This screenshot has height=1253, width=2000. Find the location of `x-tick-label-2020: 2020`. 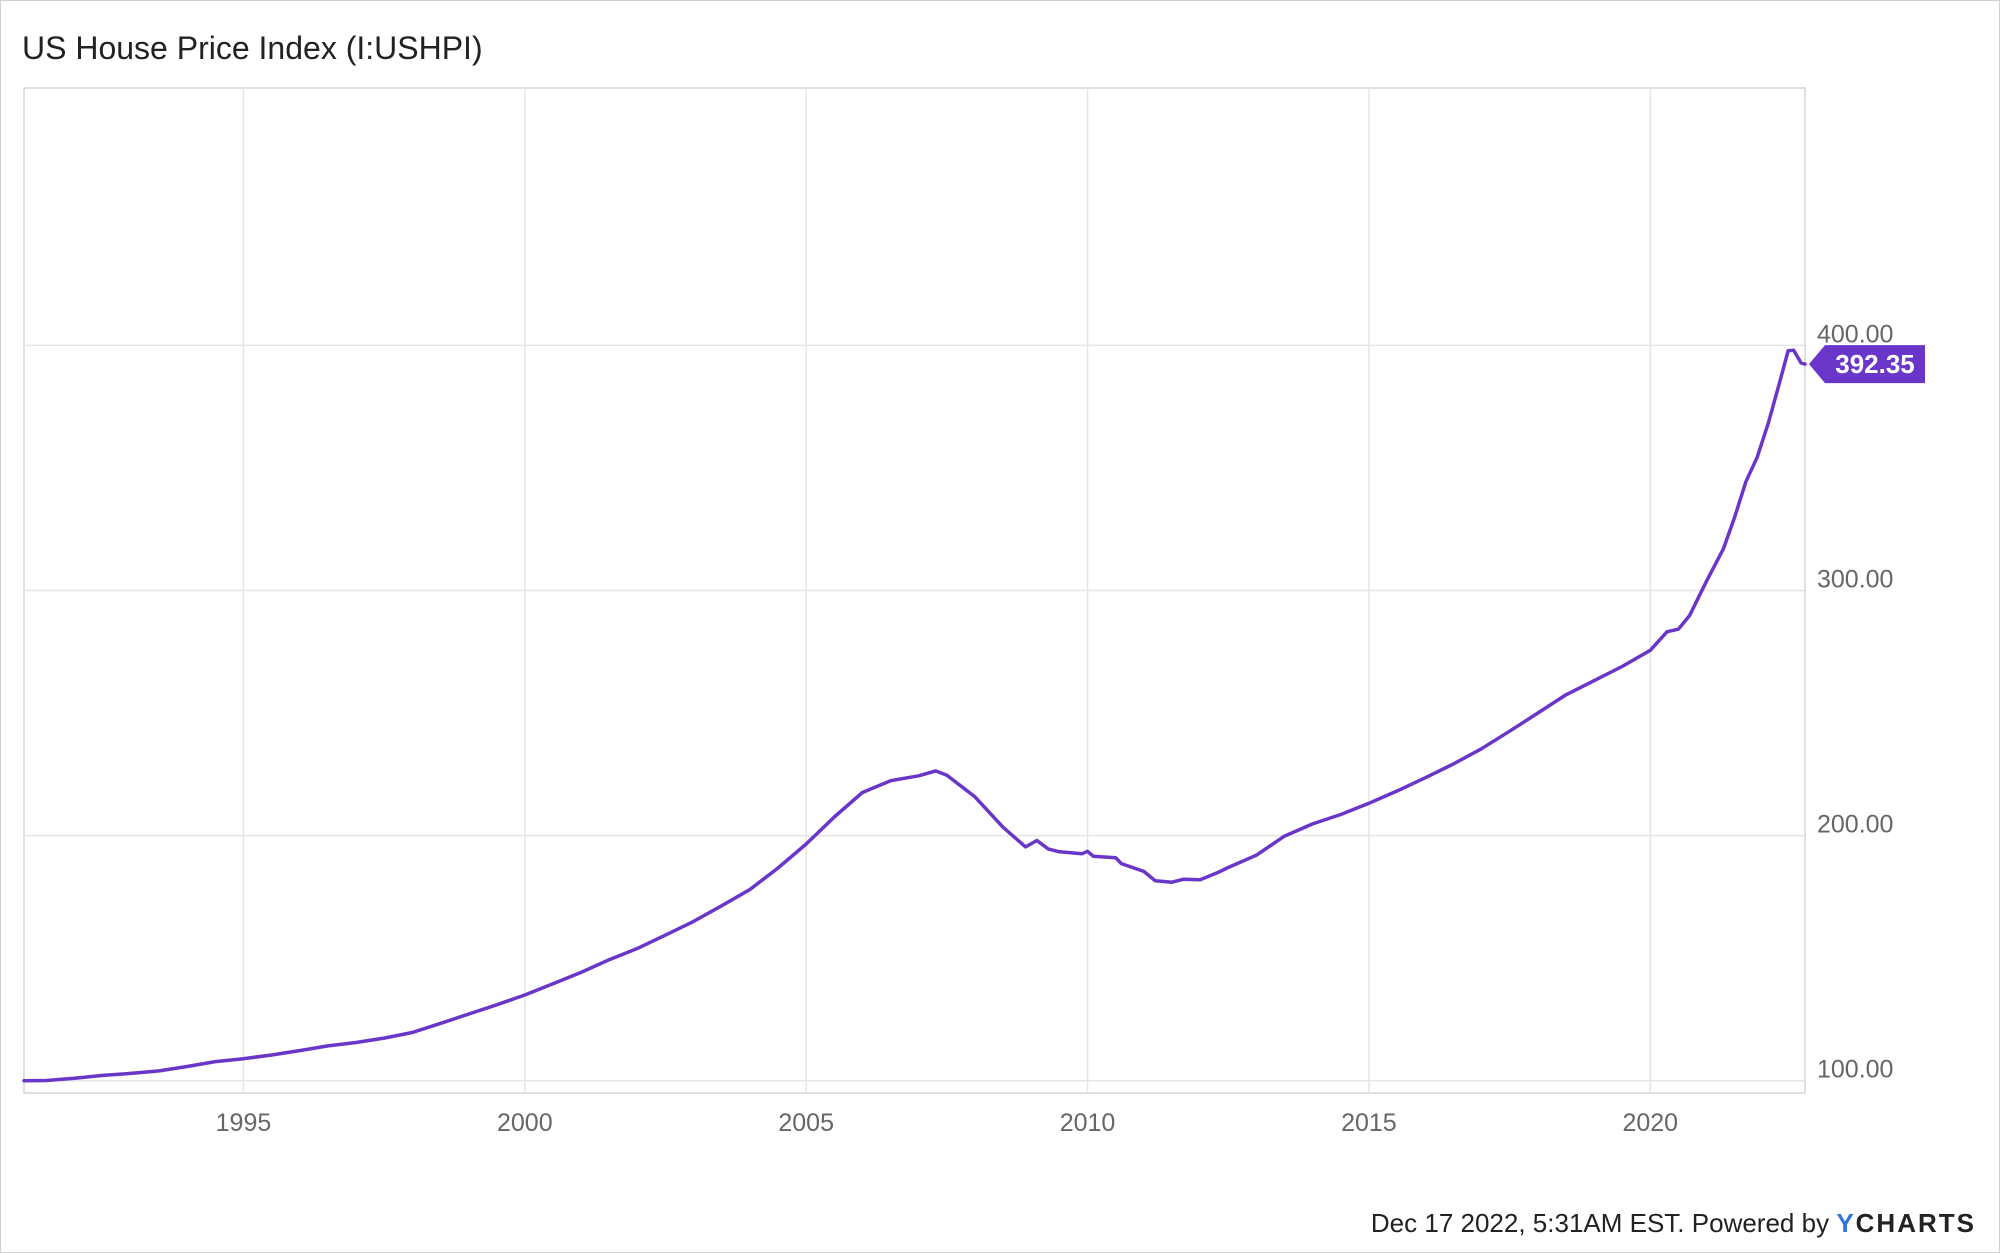

x-tick-label-2020: 2020 is located at coordinates (1650, 1123).